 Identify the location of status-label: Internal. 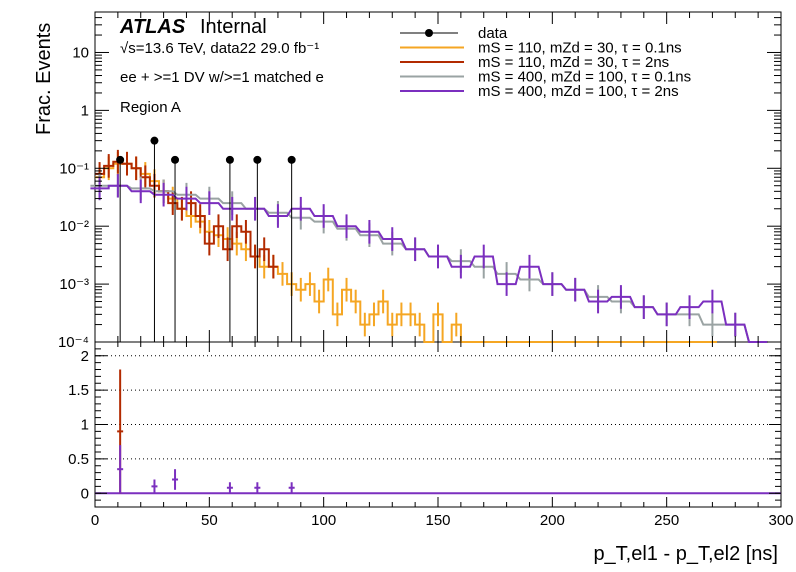
(233, 27).